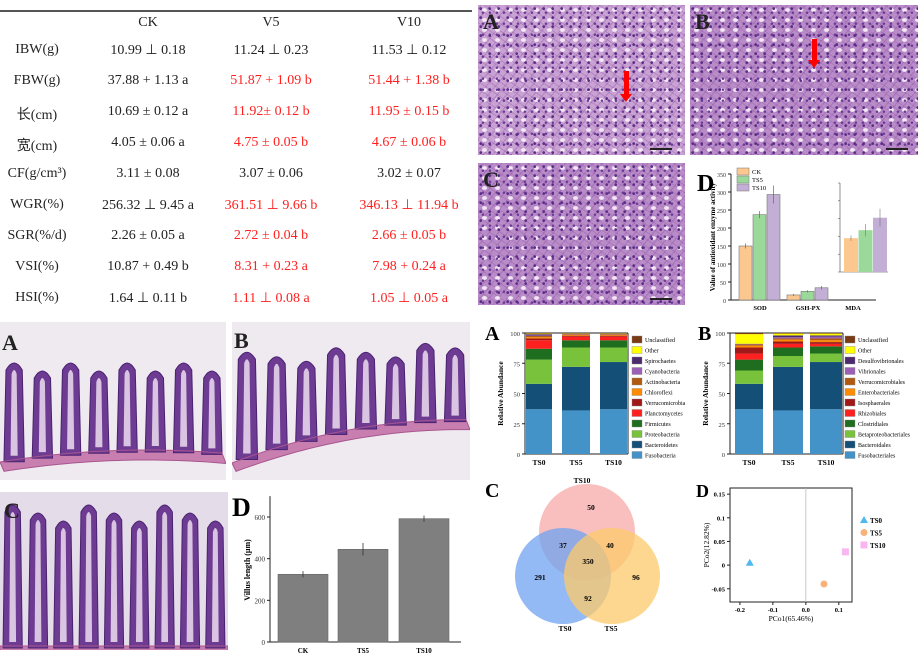  Describe the element at coordinates (247, 570) in the screenshot. I see `y-axis-label: Villus length (μm)` at that location.